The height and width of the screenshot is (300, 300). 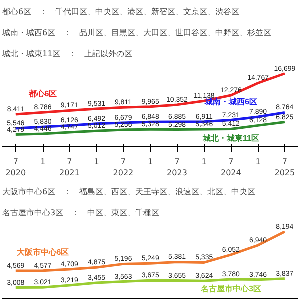 I want to click on series-label: 大阪市中心6区, so click(x=43, y=251).